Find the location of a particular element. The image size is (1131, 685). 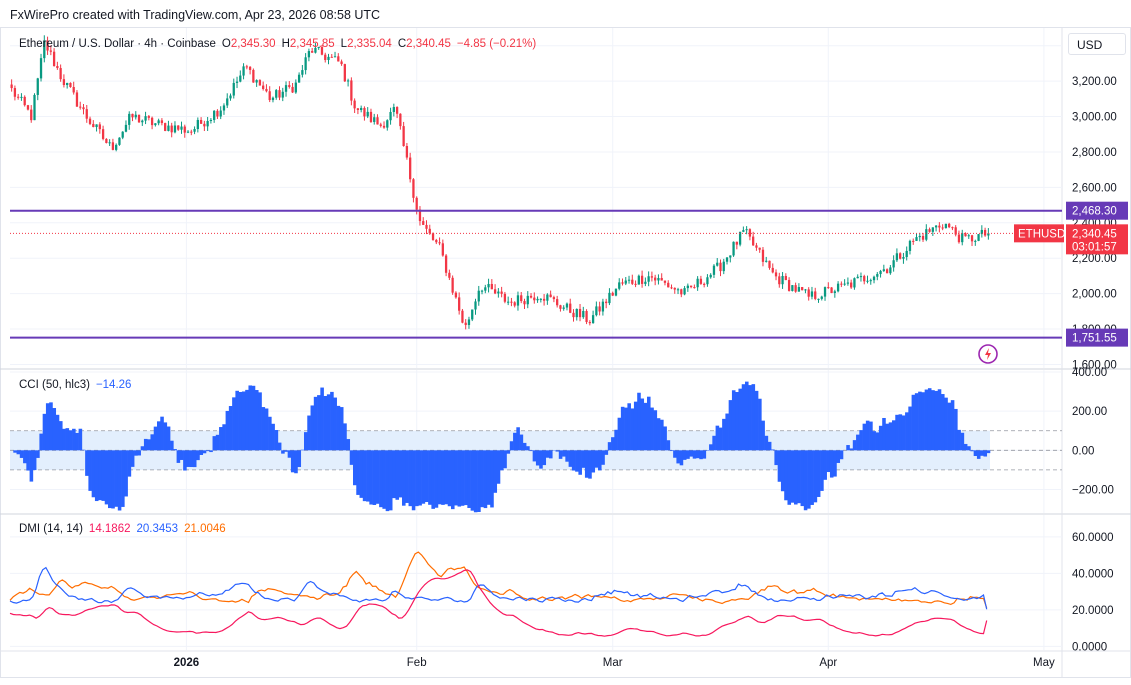

change-value: −4.85 (−0.21%) is located at coordinates (496, 44).